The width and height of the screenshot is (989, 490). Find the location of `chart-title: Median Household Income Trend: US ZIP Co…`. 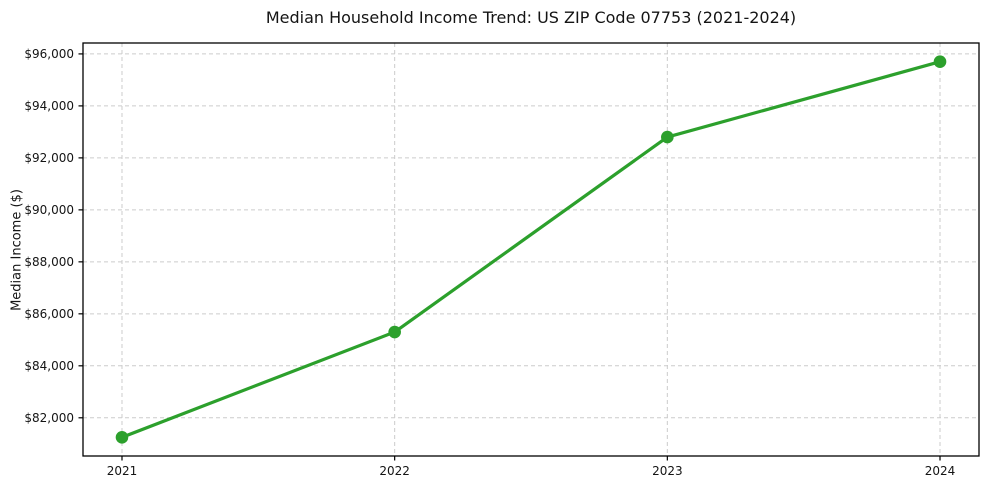

chart-title: Median Household Income Trend: US ZIP Co… is located at coordinates (531, 17).